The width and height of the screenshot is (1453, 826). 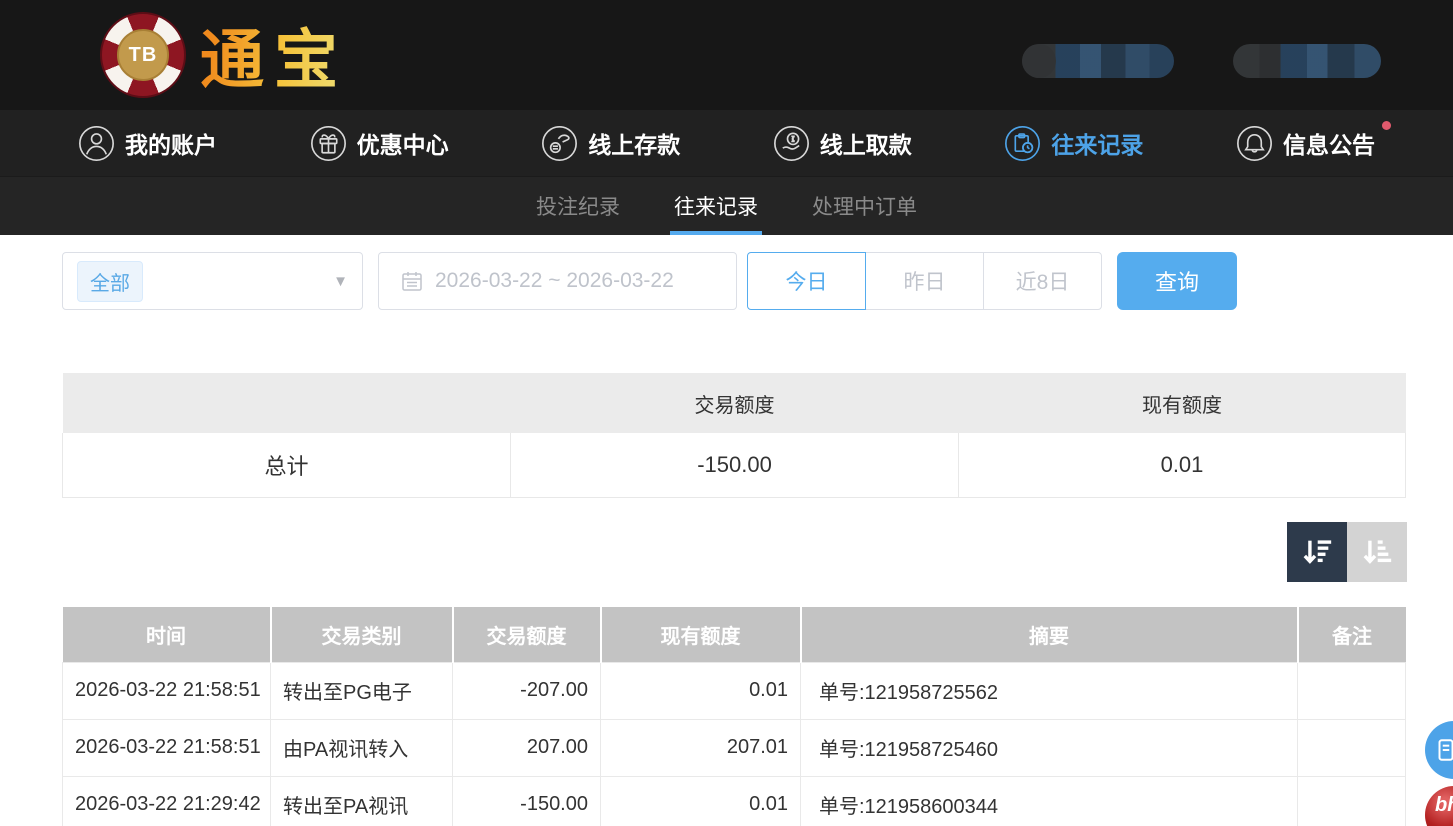 I want to click on calendar-icon, so click(x=412, y=281).